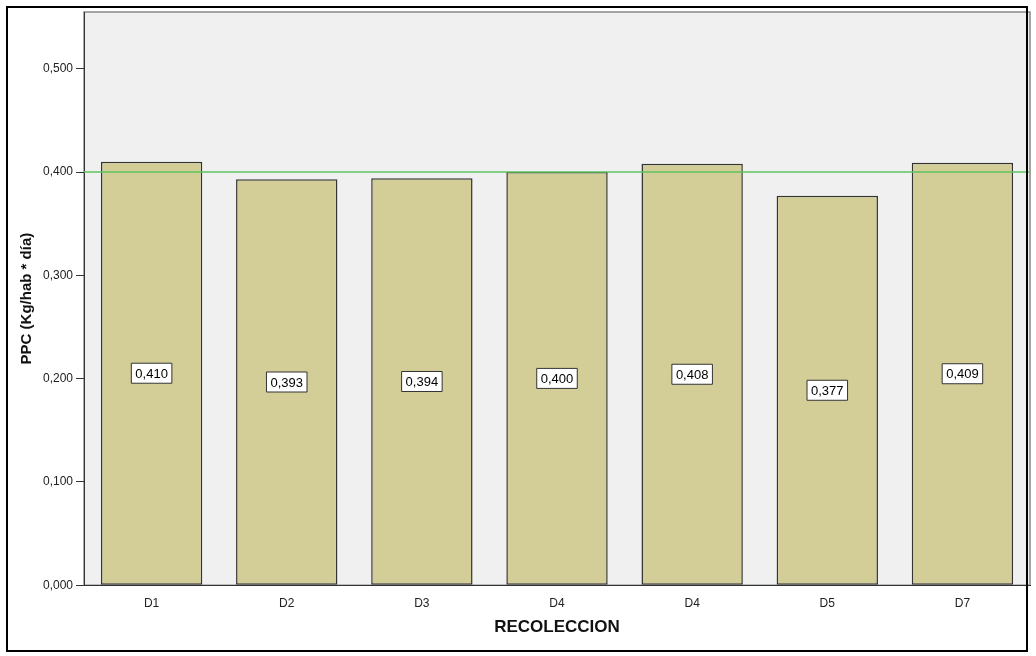 The width and height of the screenshot is (1036, 656). I want to click on data-label: 0,394, so click(422, 382).